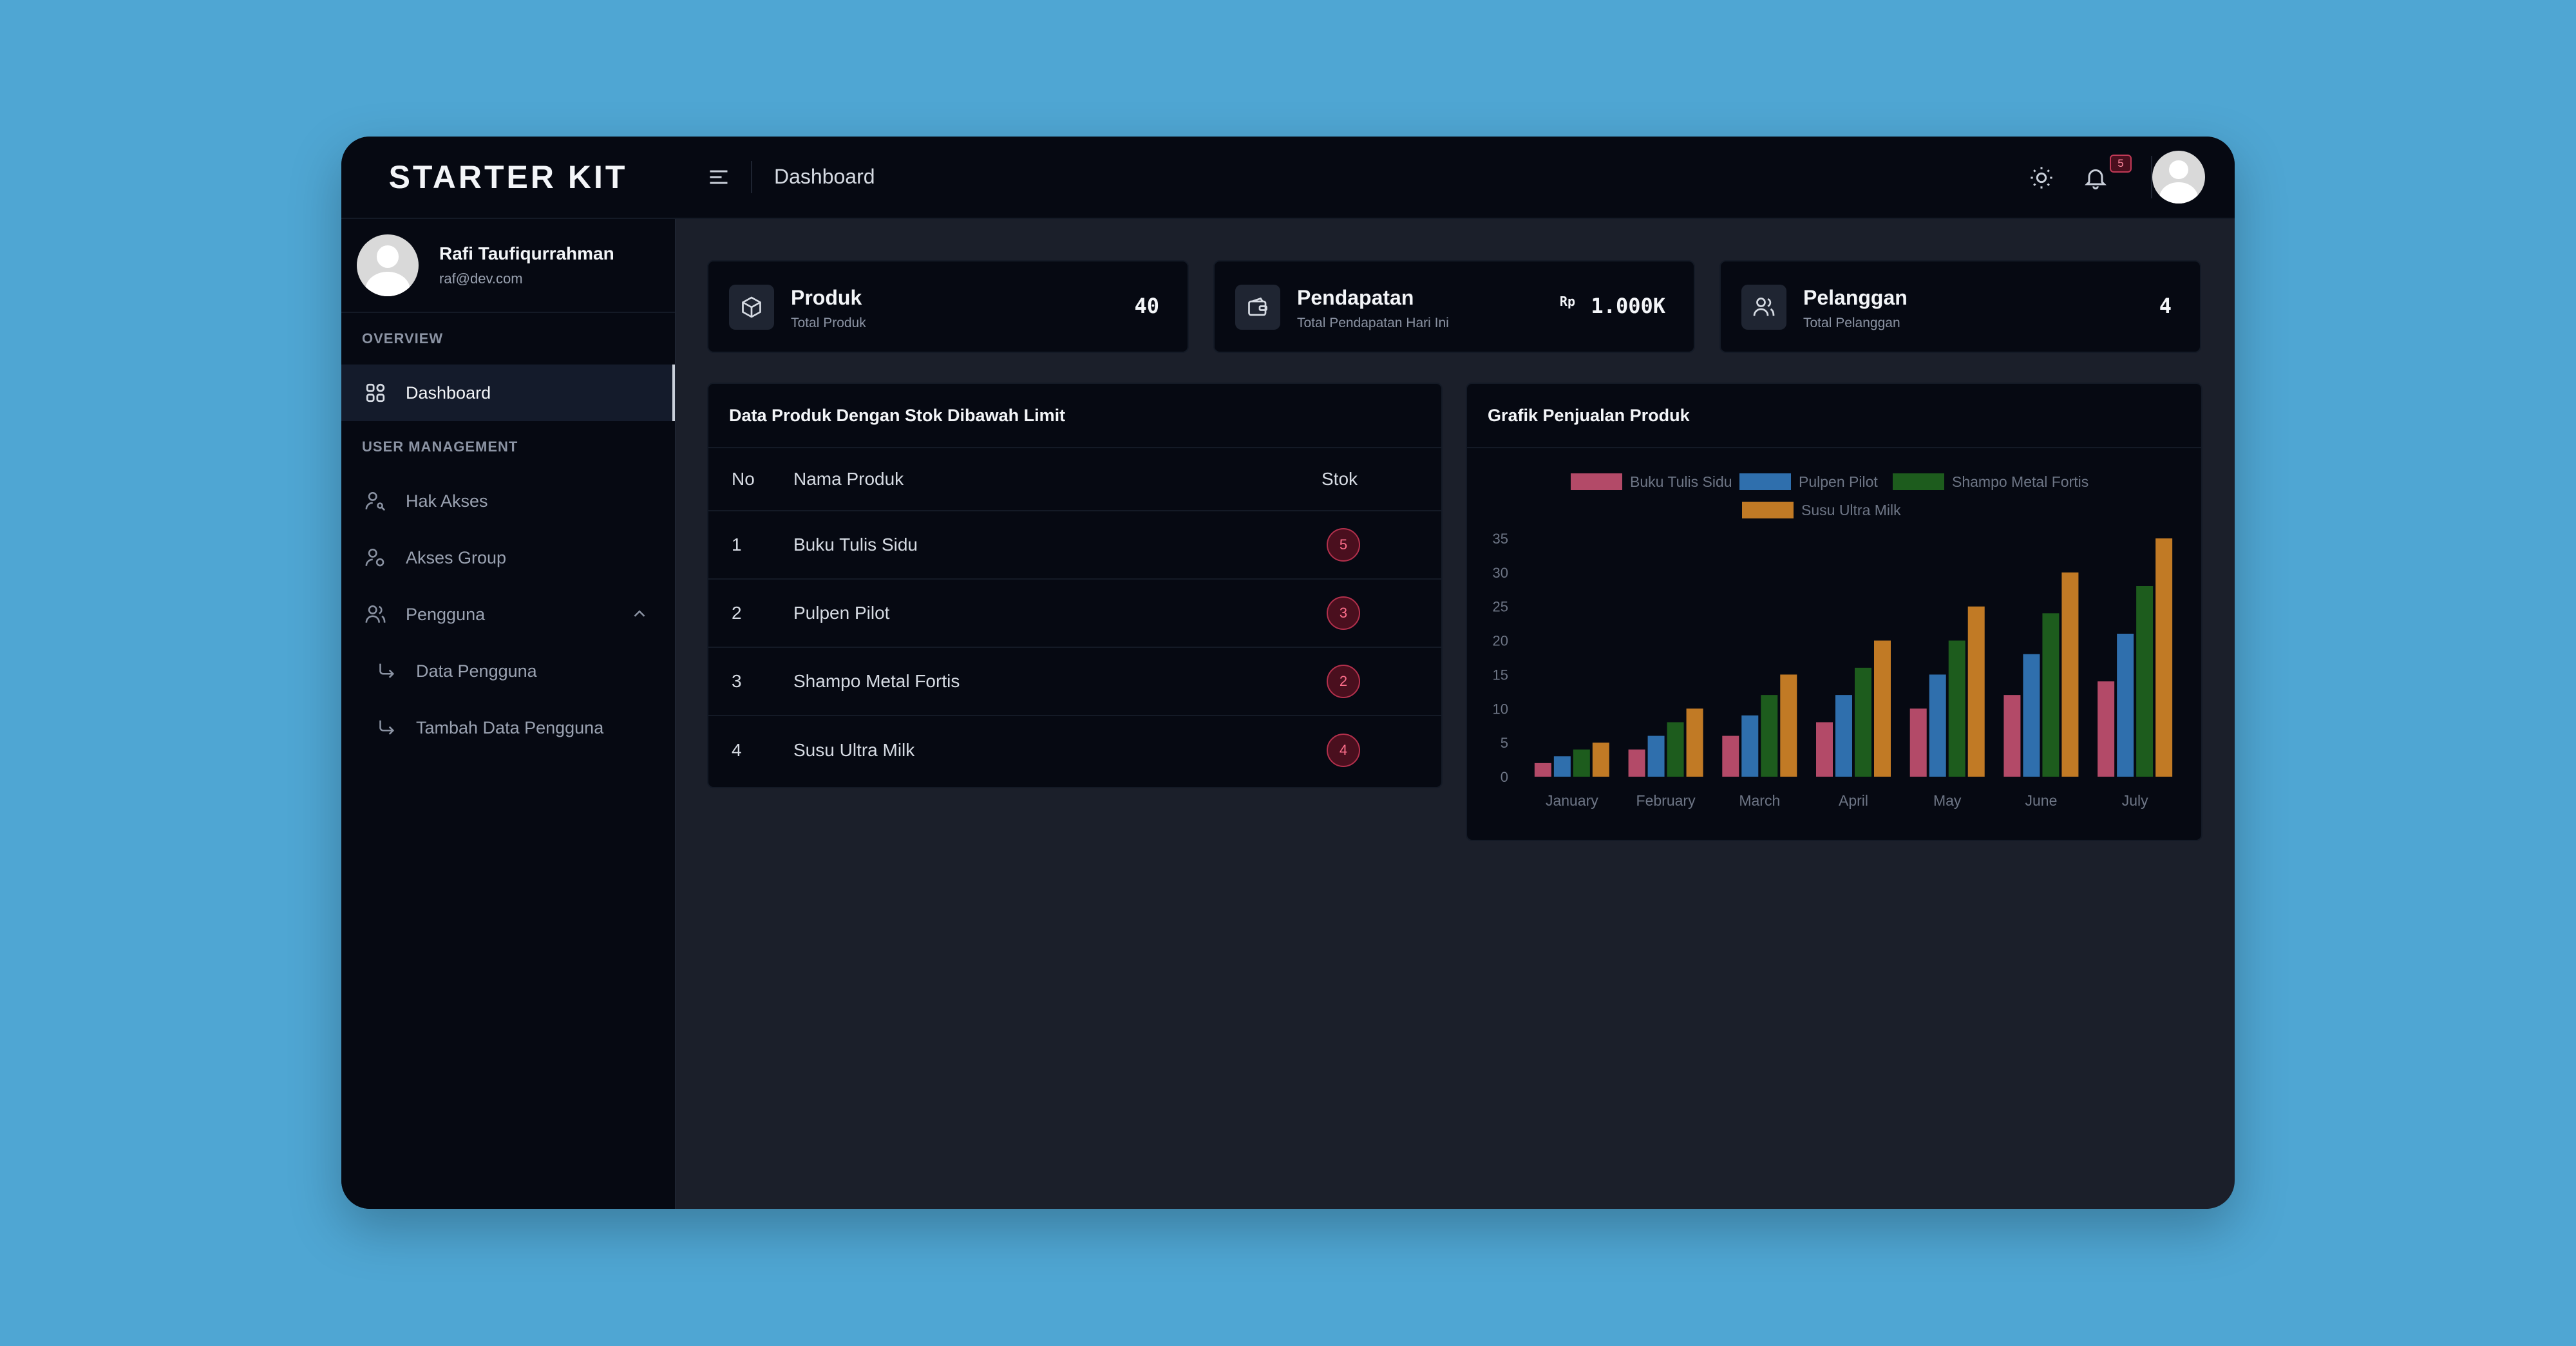 This screenshot has width=2576, height=1346. I want to click on stock-badge: 2, so click(1343, 681).